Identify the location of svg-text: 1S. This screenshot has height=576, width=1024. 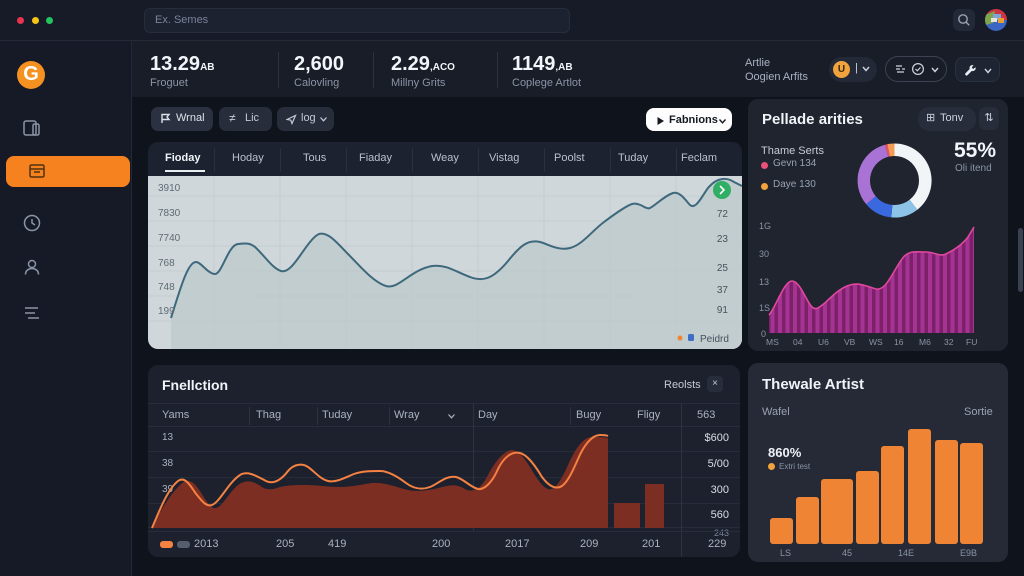
(764, 308).